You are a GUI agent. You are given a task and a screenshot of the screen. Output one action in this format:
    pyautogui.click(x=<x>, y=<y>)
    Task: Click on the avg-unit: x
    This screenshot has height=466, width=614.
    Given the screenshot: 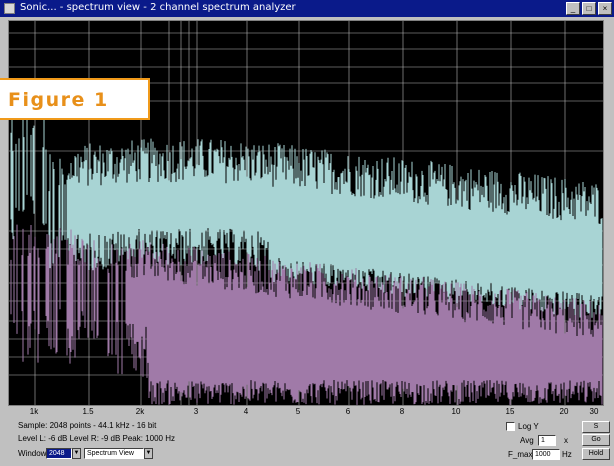 What is the action you would take?
    pyautogui.click(x=566, y=440)
    